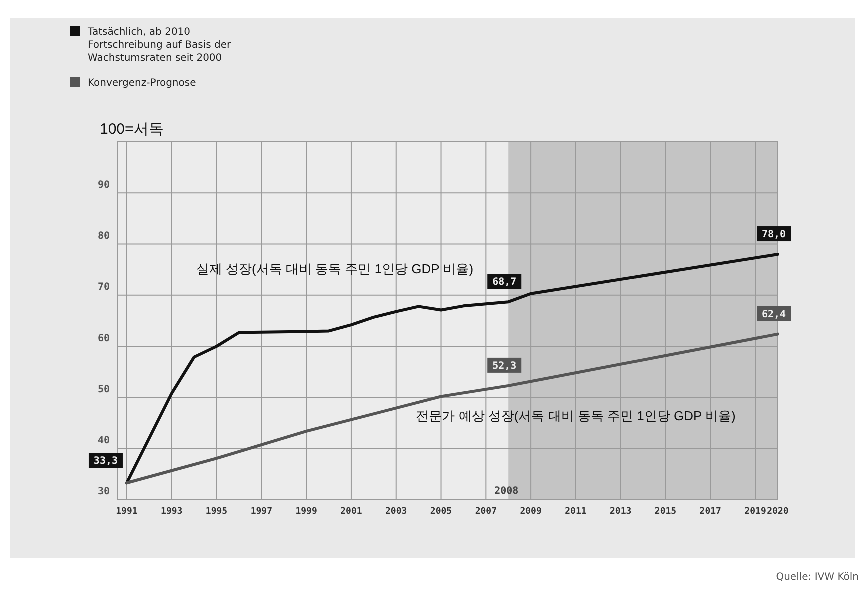  I want to click on y-tick-label: 30, so click(104, 492).